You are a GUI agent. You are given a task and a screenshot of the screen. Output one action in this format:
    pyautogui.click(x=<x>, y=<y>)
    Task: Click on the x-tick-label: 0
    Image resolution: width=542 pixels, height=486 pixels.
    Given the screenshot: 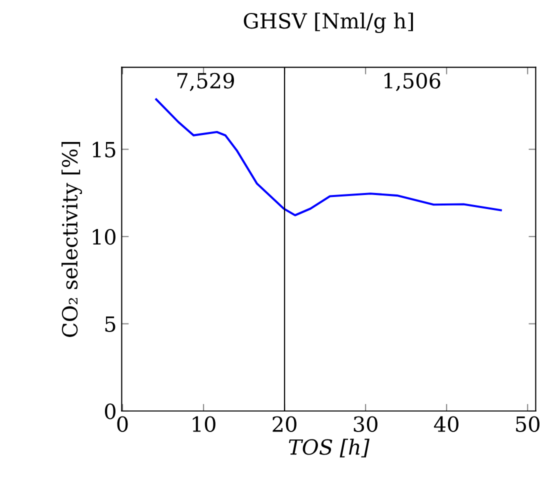 What is the action you would take?
    pyautogui.click(x=122, y=424)
    